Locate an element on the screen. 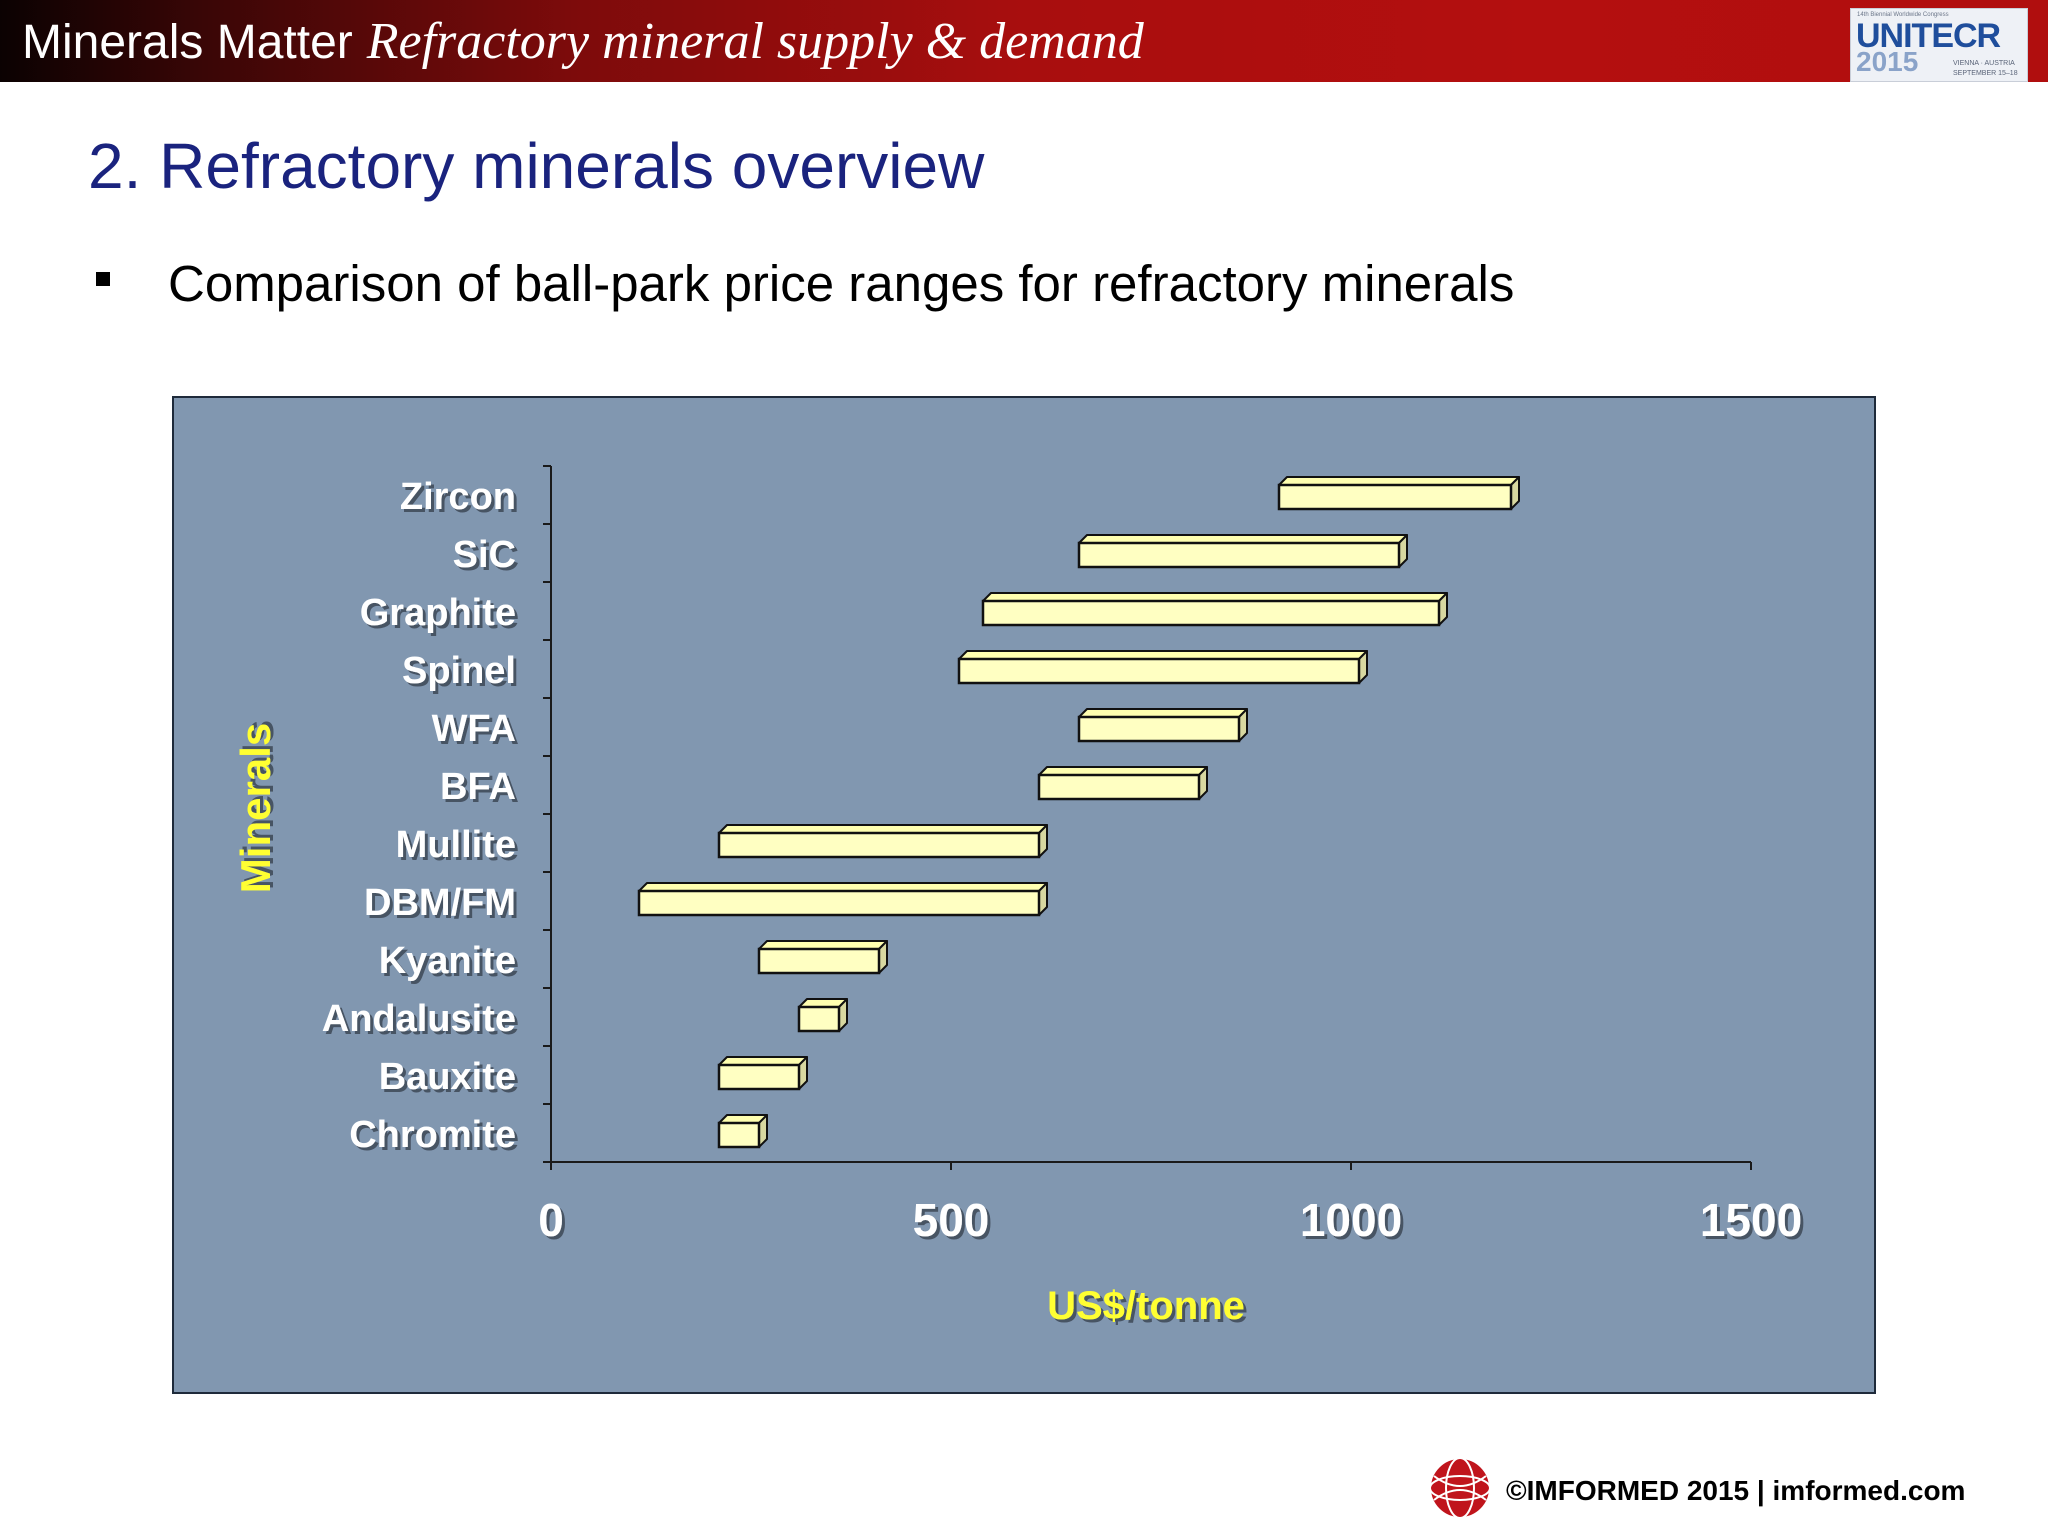 The height and width of the screenshot is (1536, 2048). category-label-bauxite: Bauxite is located at coordinates (447, 1077).